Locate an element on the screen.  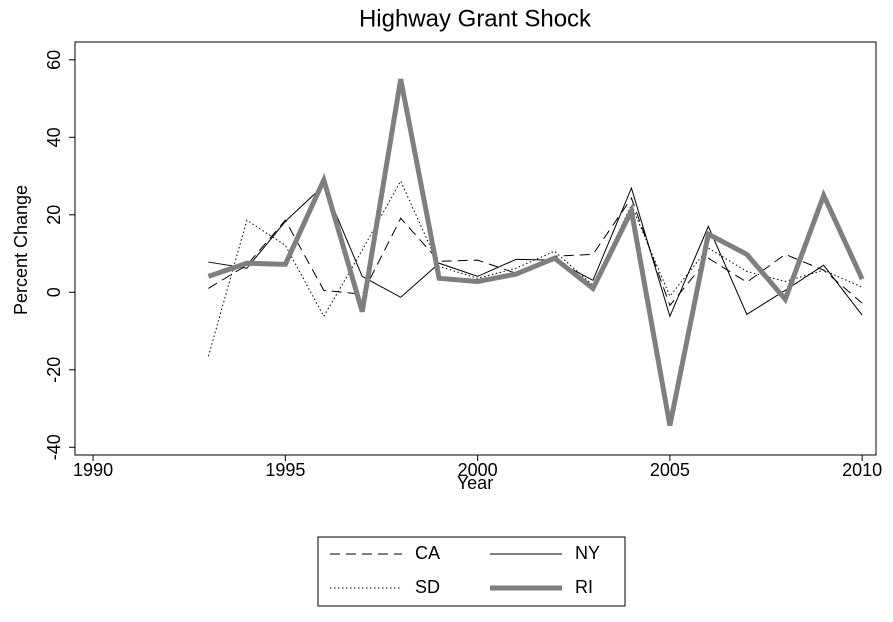
y-tick-label: 0 is located at coordinates (54, 292).